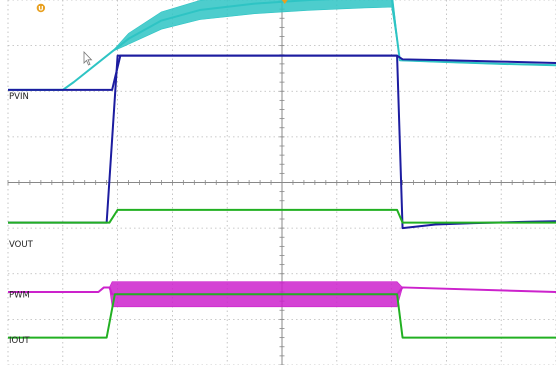  I want to click on trace-1-series-line, so click(282, 72).